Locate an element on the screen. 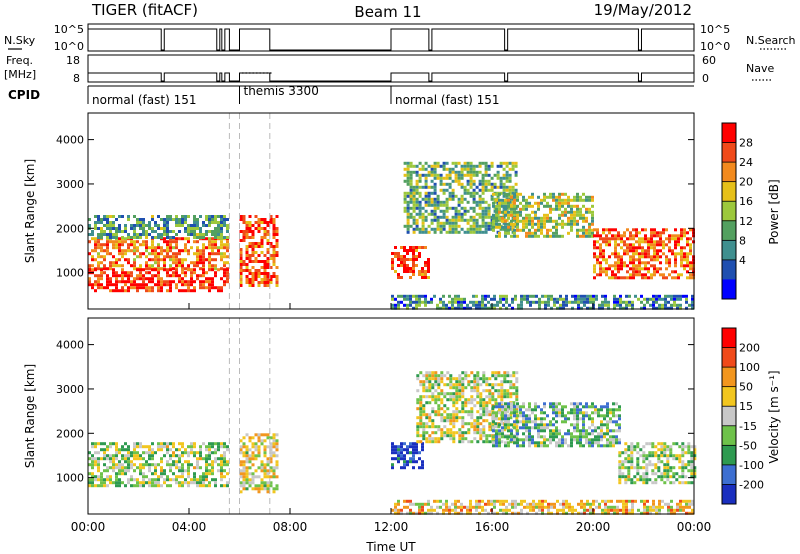 The width and height of the screenshot is (800, 554). colorbar-segment is located at coordinates (729, 211).